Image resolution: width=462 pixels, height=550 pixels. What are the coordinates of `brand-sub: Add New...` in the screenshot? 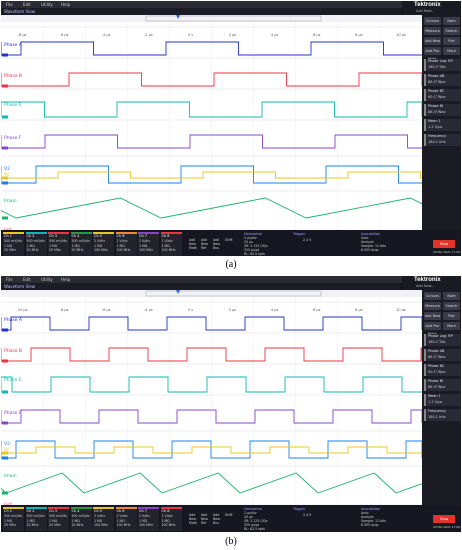 It's located at (425, 11).